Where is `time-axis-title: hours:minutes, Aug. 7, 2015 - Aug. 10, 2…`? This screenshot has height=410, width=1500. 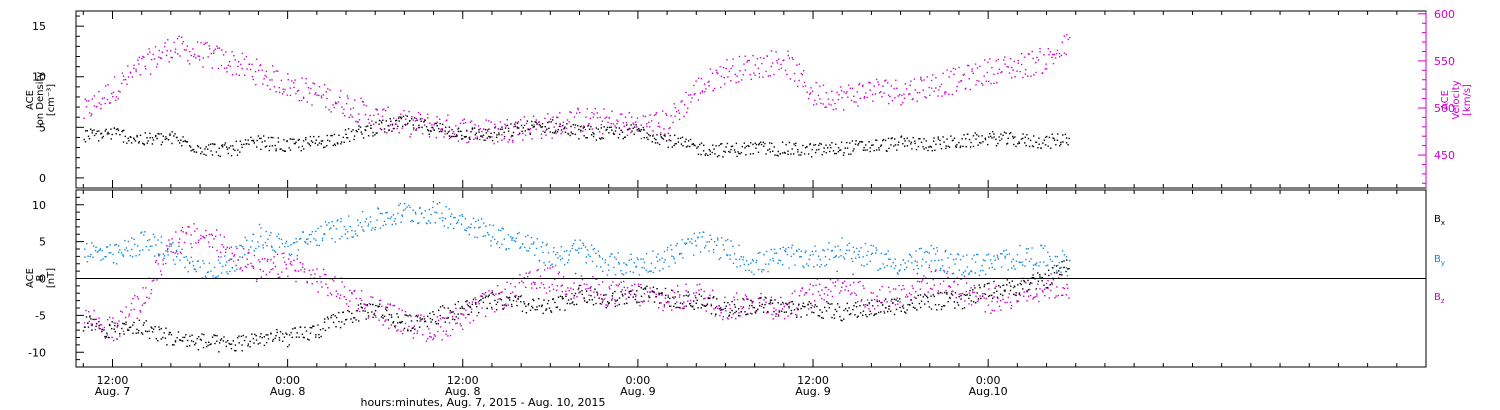
time-axis-title: hours:minutes, Aug. 7, 2015 - Aug. 10, 2… is located at coordinates (482, 402).